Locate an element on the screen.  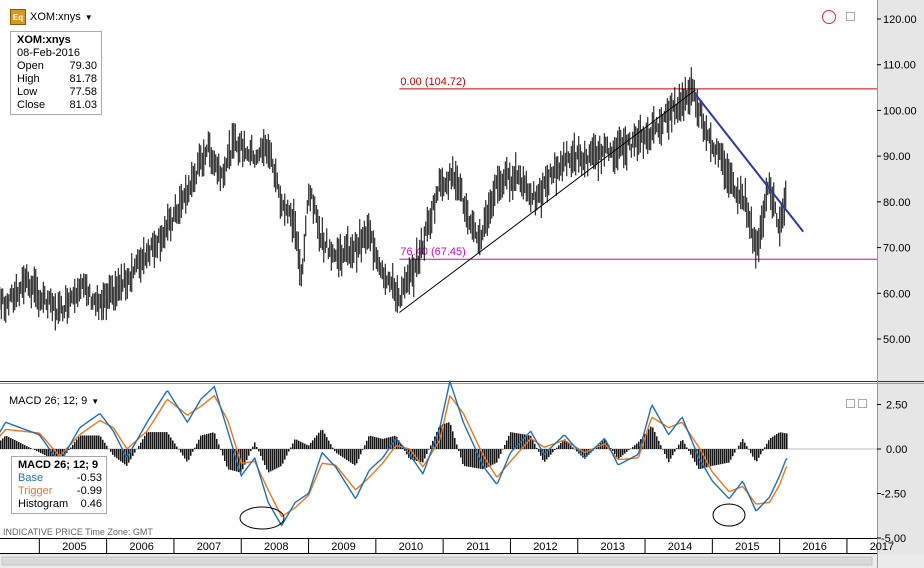
ohlc-date: 08-Feb-2016 is located at coordinates (48, 53).